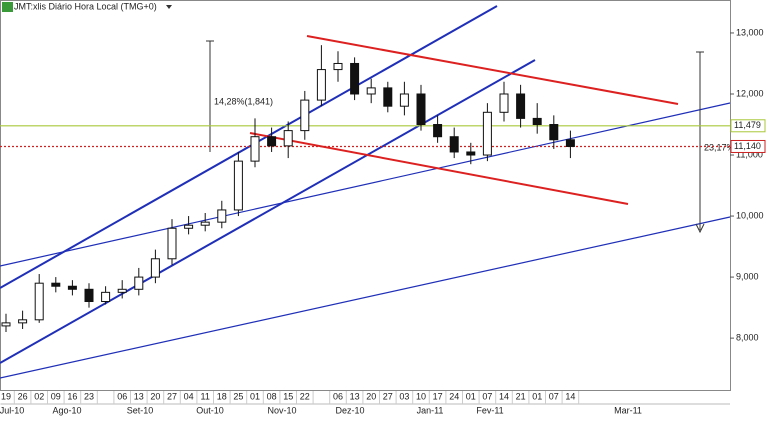  I want to click on annotation: 14,28%(1,841), so click(243, 101).